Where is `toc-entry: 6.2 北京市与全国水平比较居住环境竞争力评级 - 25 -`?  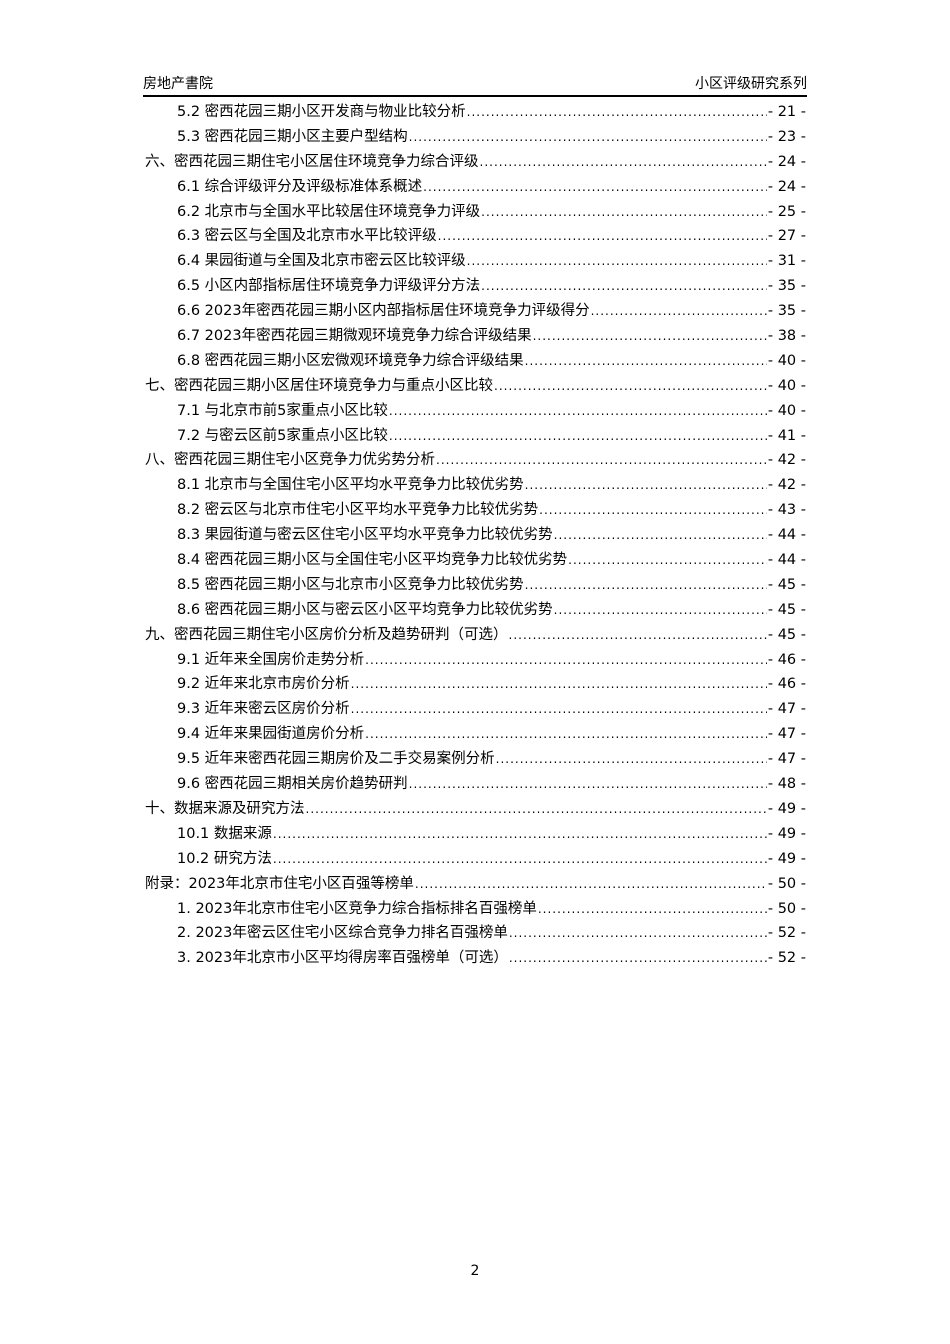 toc-entry: 6.2 北京市与全国水平比较居住环境竞争力评级 - 25 - is located at coordinates (475, 212).